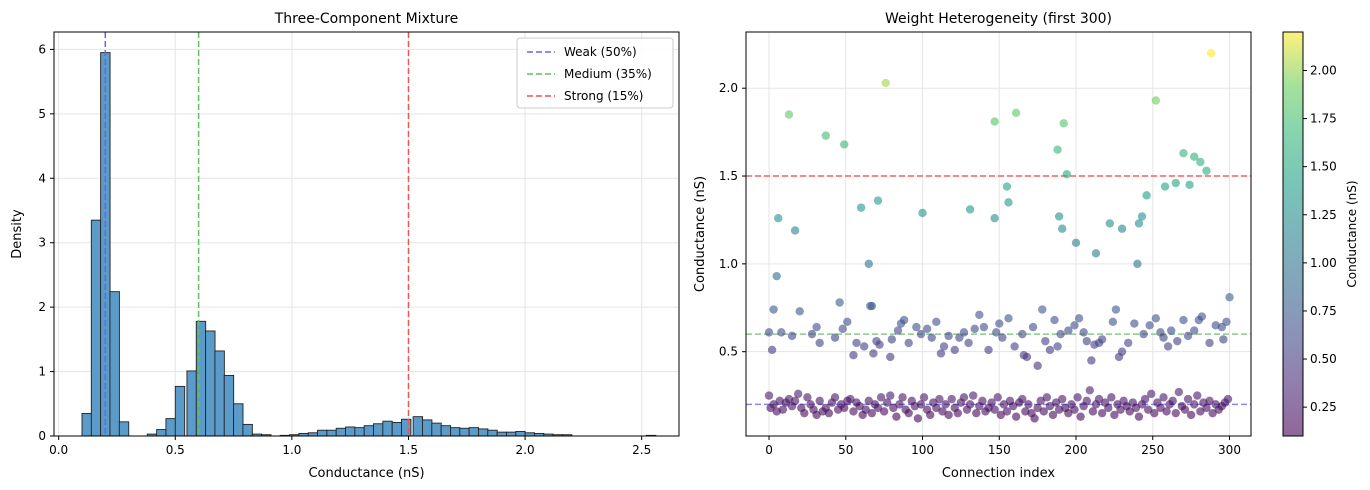  Describe the element at coordinates (922, 450) in the screenshot. I see `x-tick-label: 100` at that location.